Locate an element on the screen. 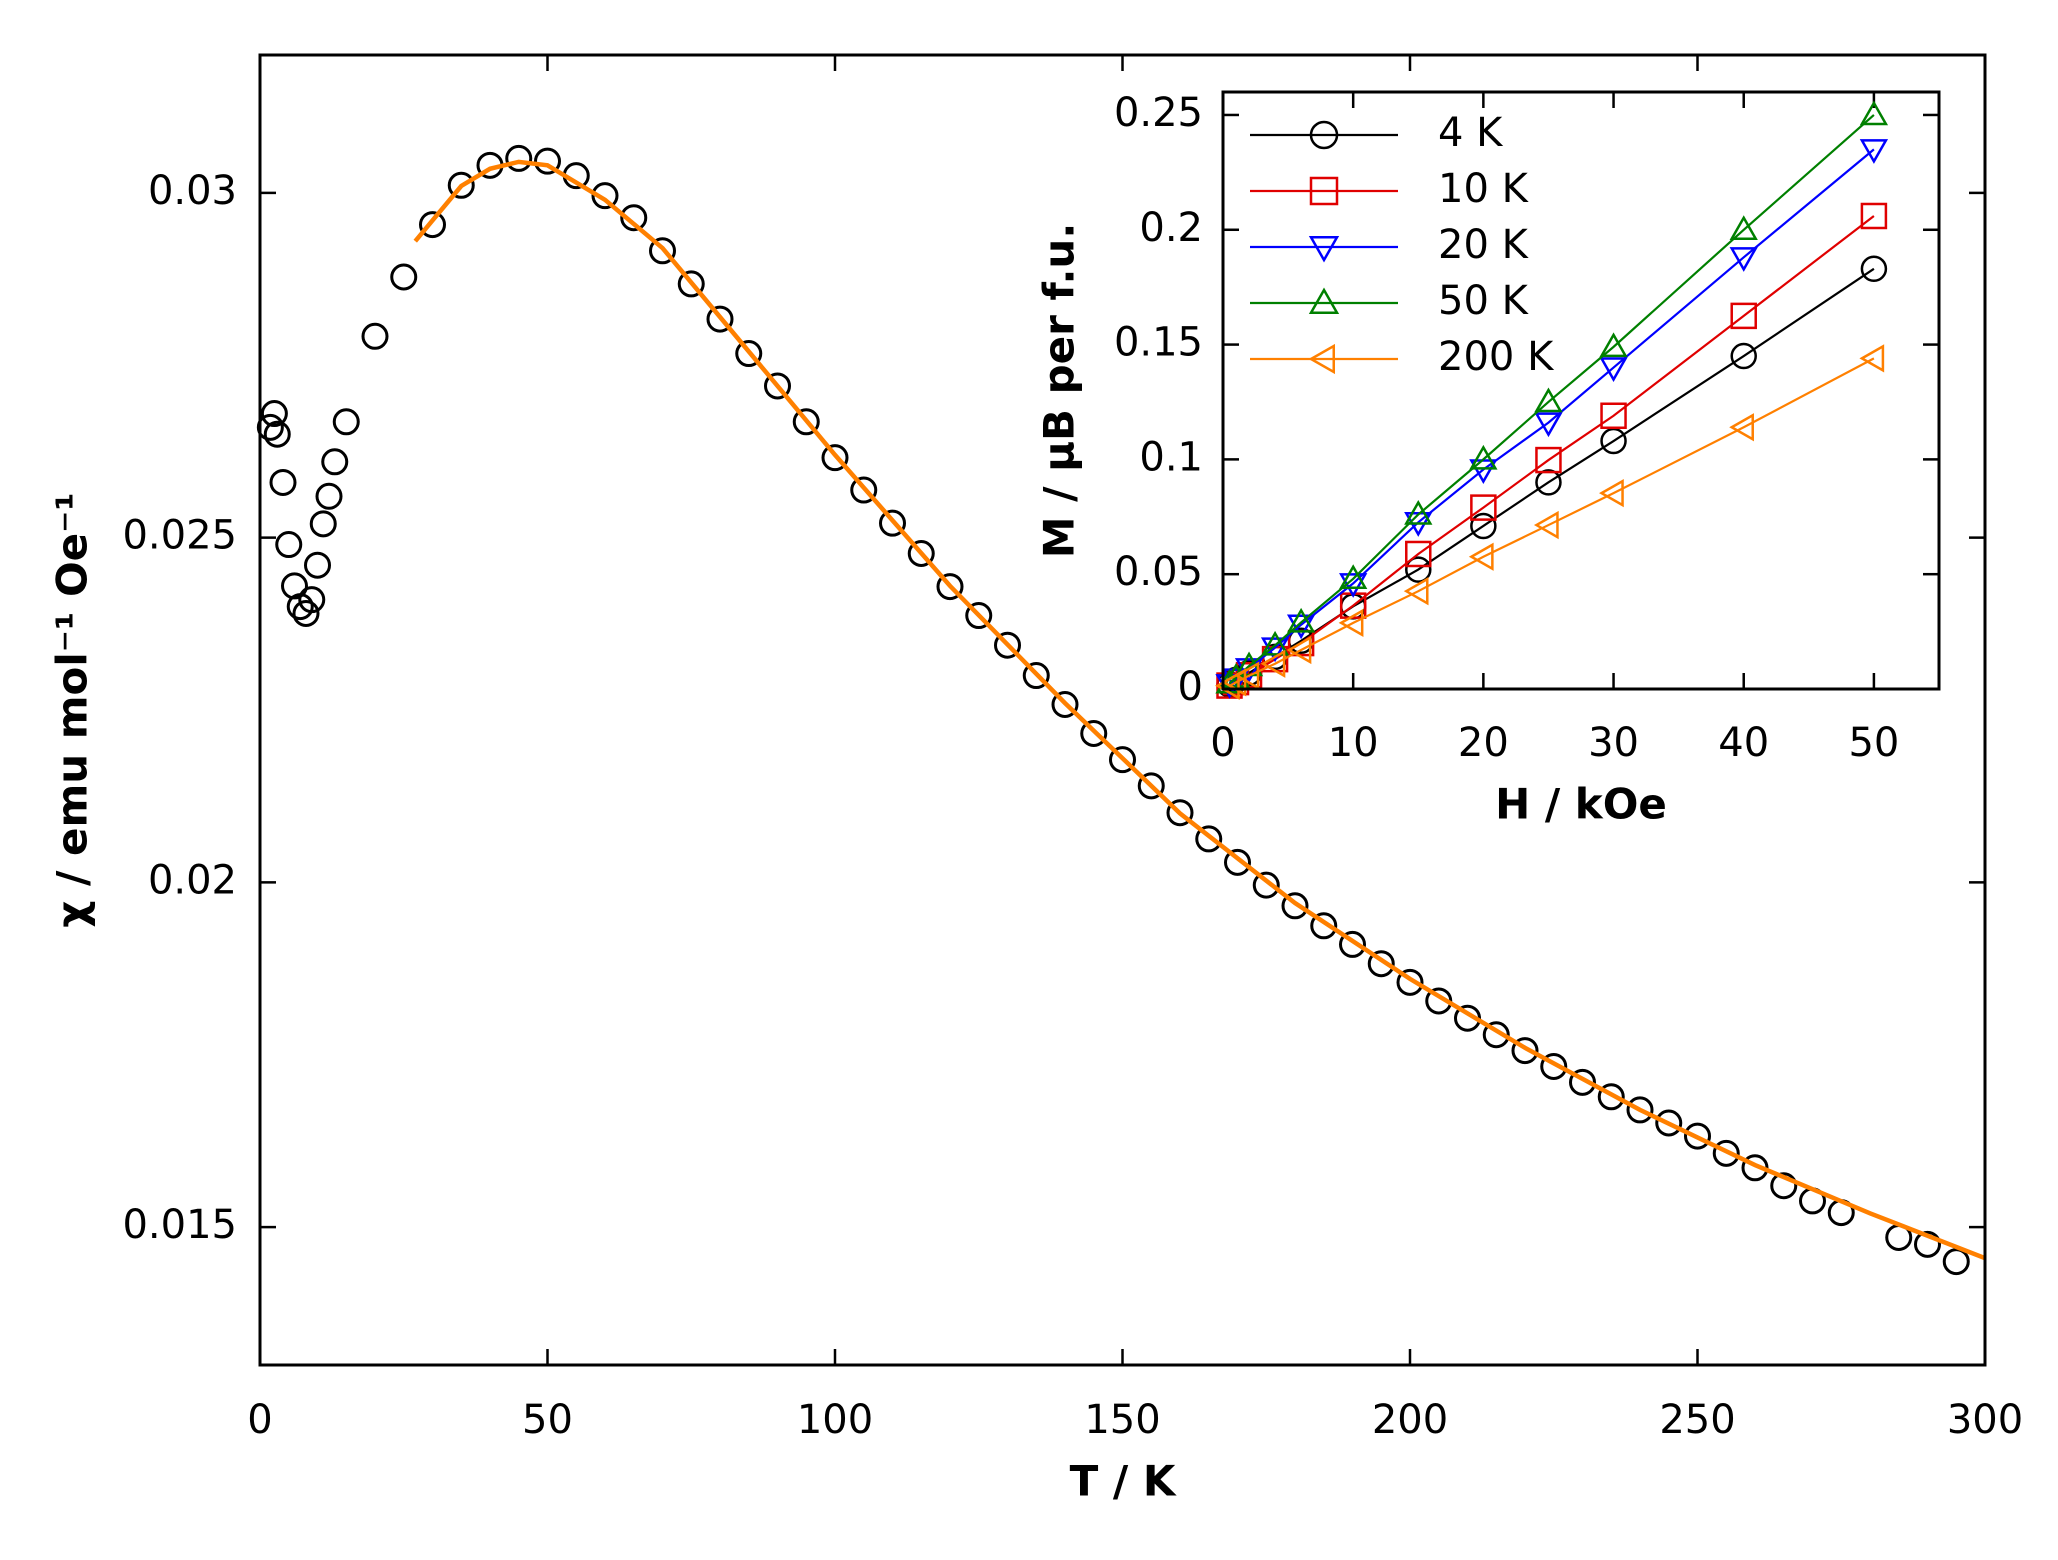 This screenshot has width=2058, height=1560. y-tick-label: 0.1 is located at coordinates (1171, 457).